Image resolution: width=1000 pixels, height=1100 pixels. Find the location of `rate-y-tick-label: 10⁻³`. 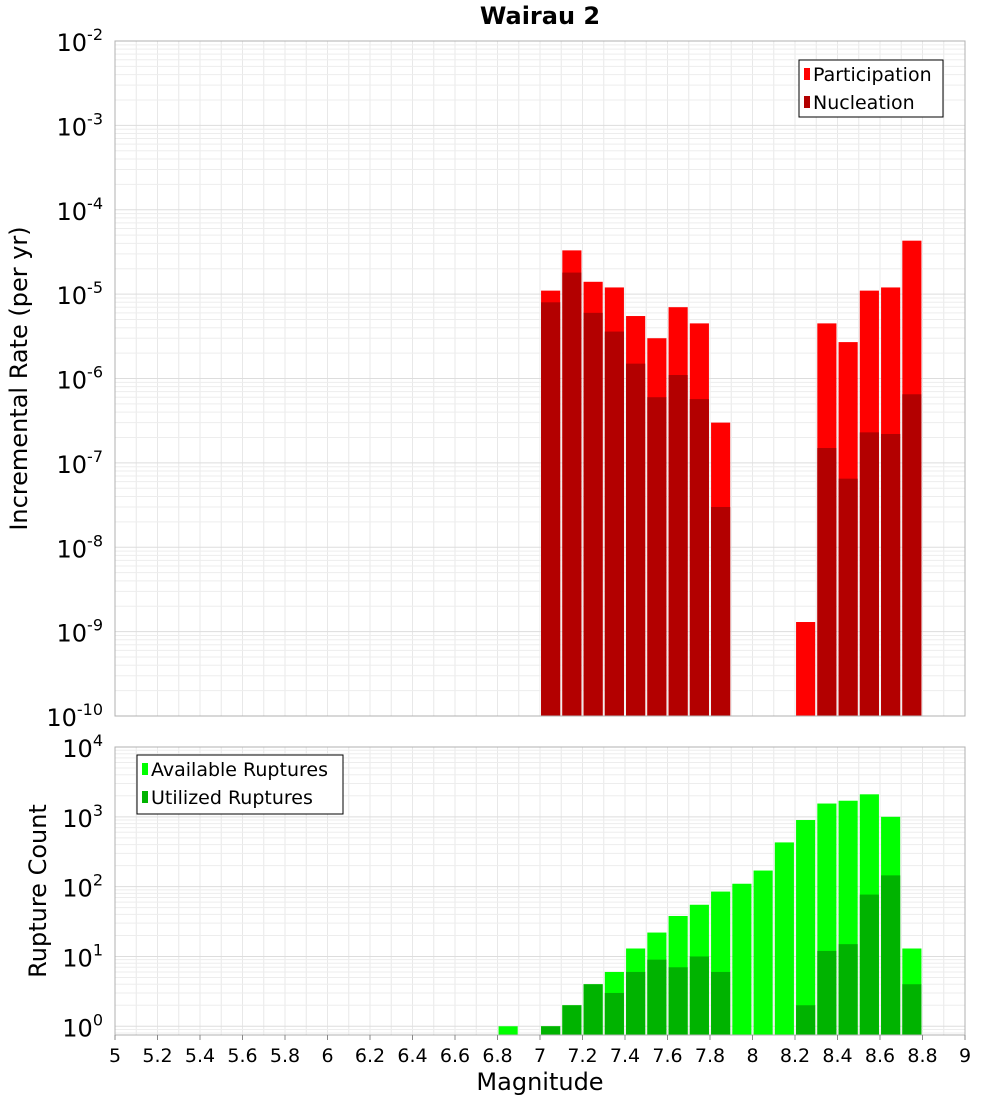

rate-y-tick-label: 10⁻³ is located at coordinates (80, 125).